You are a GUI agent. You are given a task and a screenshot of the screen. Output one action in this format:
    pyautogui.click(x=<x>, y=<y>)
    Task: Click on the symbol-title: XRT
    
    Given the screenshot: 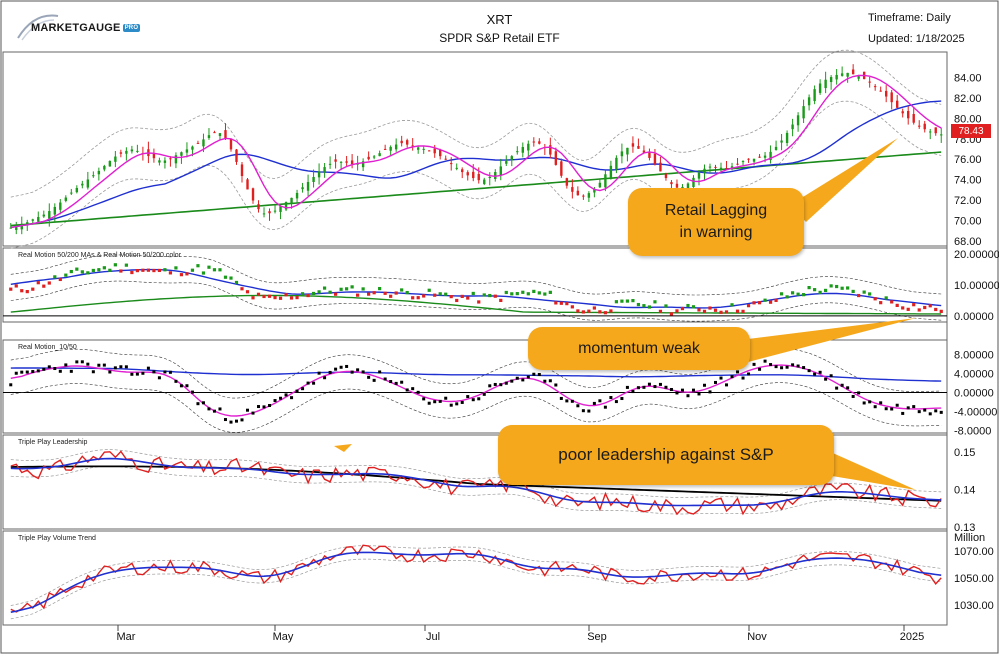 What is the action you would take?
    pyautogui.click(x=499, y=19)
    